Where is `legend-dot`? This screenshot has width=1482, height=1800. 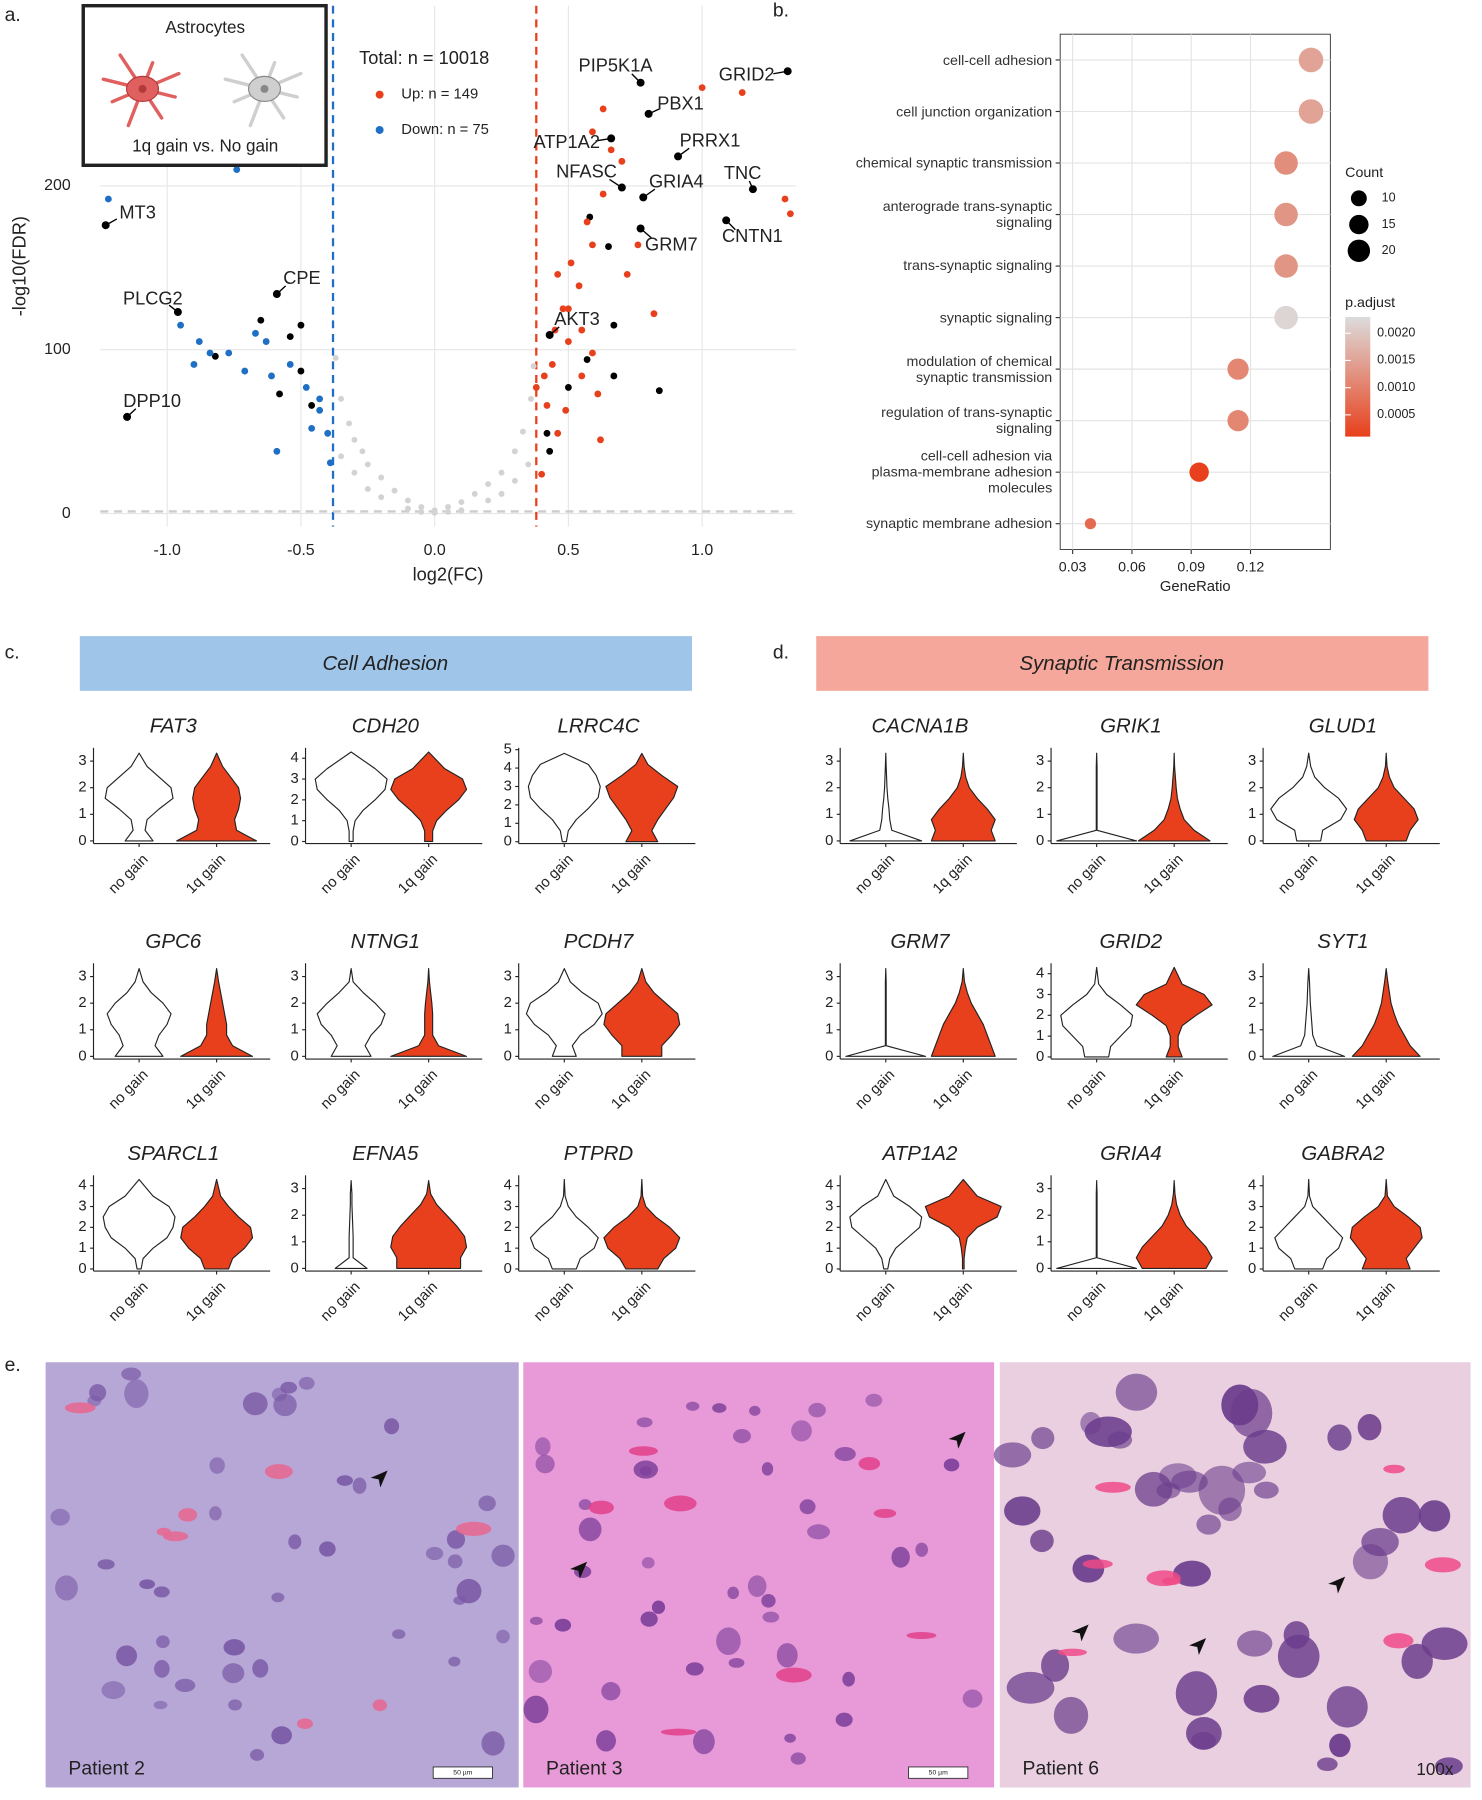
legend-dot is located at coordinates (1359, 251).